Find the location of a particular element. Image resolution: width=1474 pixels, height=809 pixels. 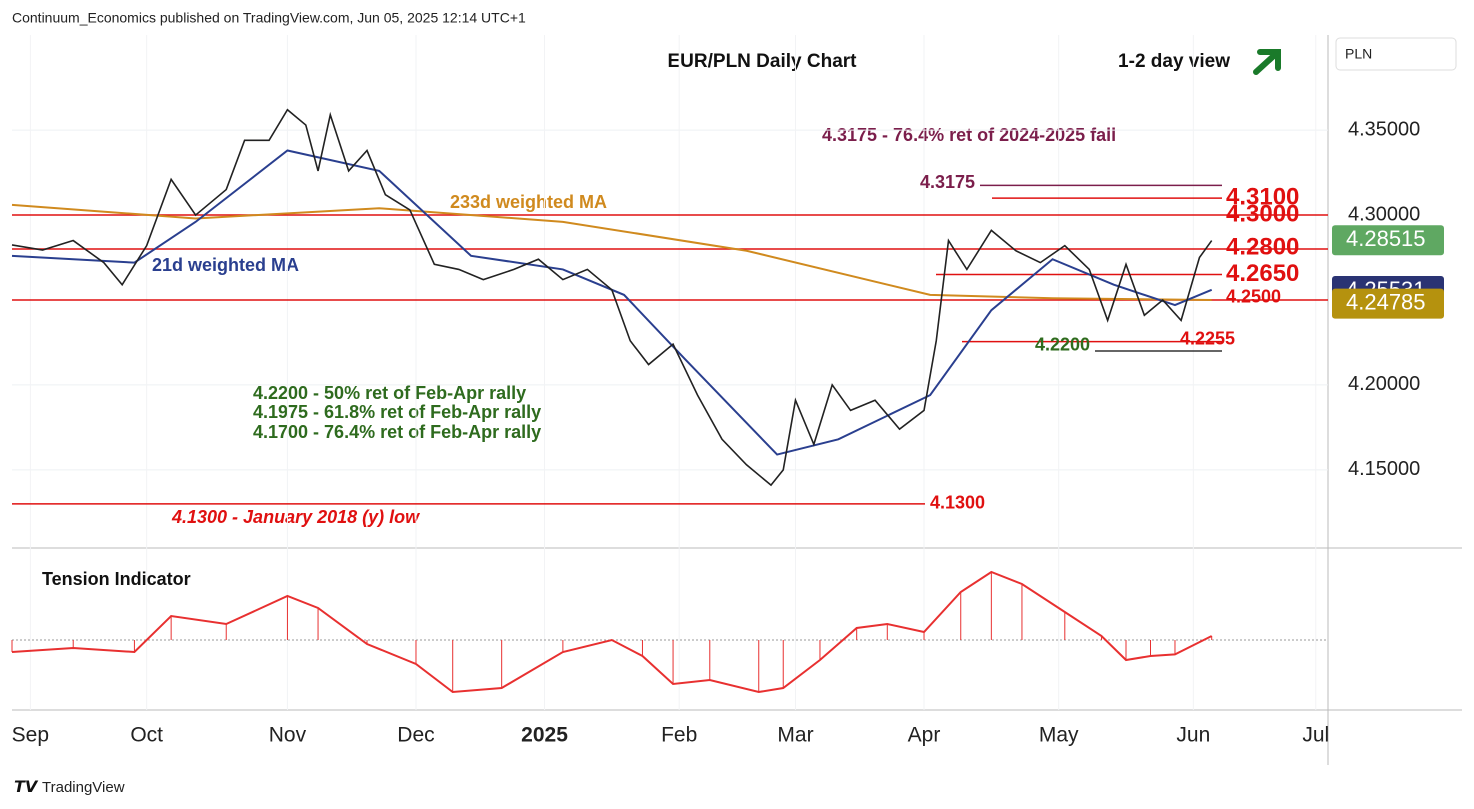

indicator-title: Tension Indicator is located at coordinates (116, 579).